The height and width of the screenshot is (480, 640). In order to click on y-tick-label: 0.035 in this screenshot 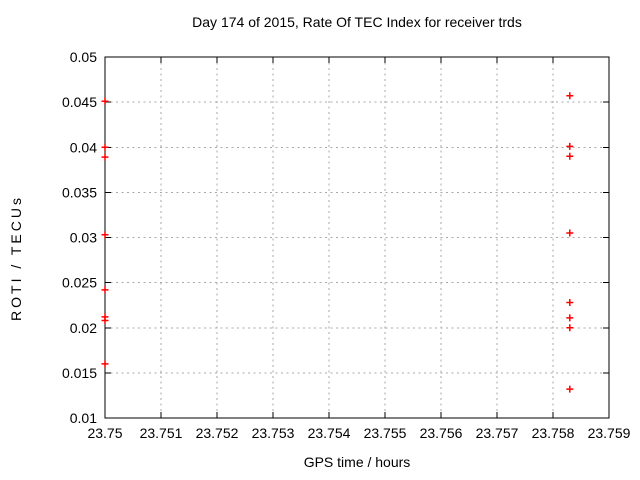, I will do `click(79, 192)`.